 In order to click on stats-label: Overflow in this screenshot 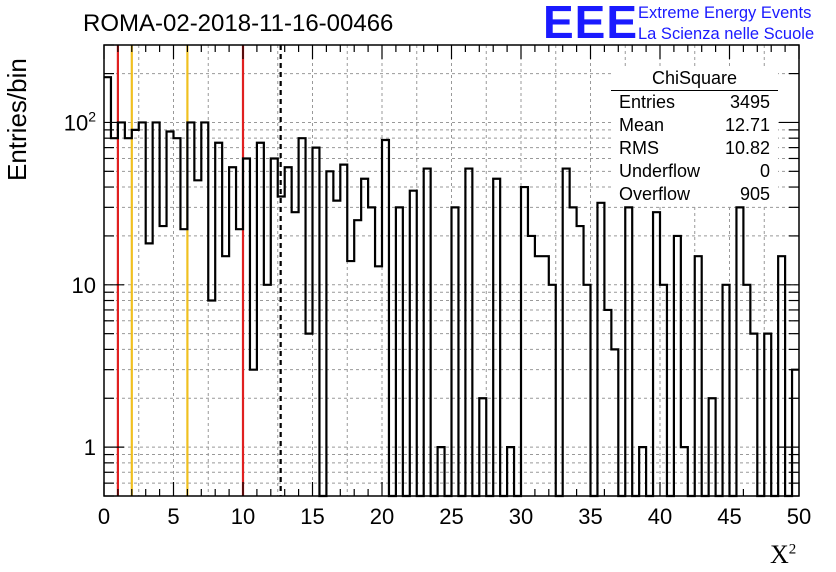, I will do `click(655, 194)`.